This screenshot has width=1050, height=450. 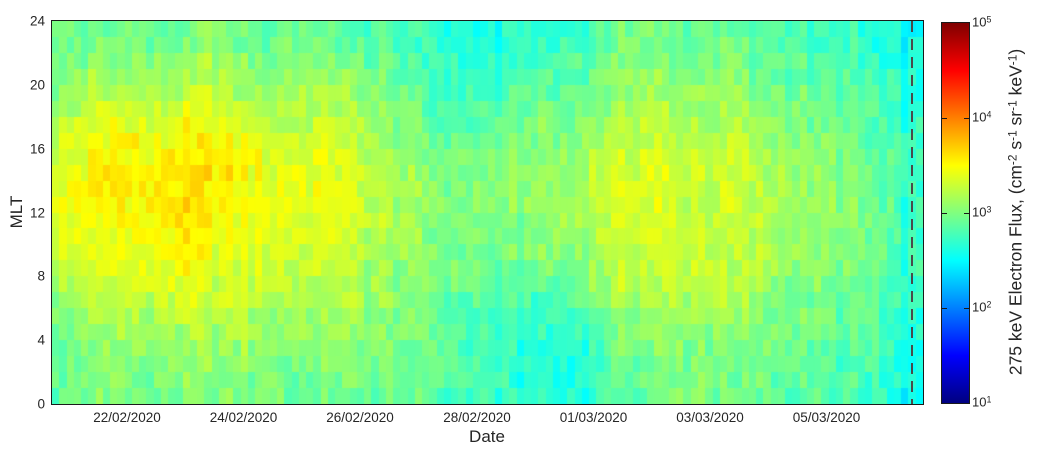 What do you see at coordinates (912, 212) in the screenshot?
I see `event-dashed-line` at bounding box center [912, 212].